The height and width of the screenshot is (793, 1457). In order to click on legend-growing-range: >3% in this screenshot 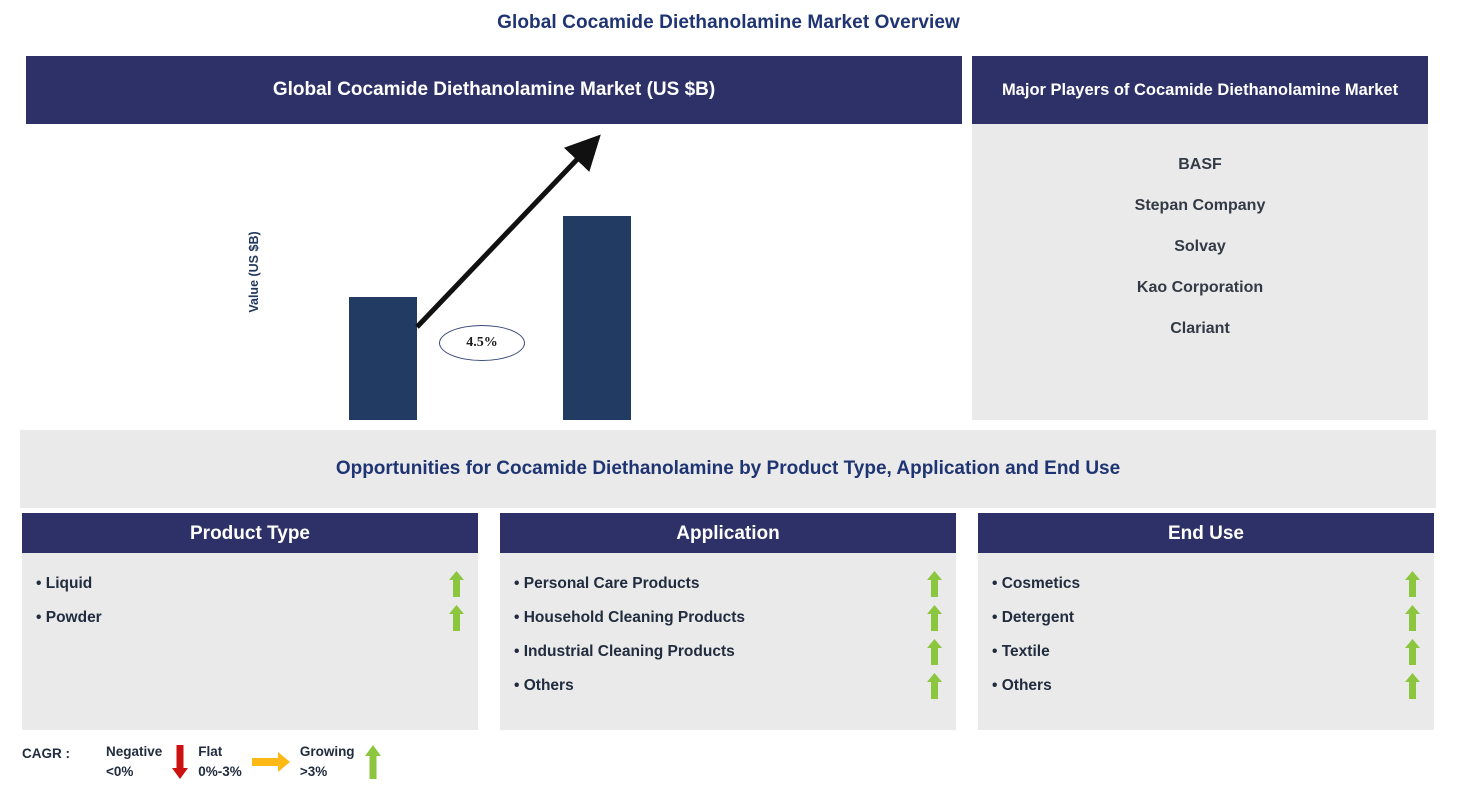, I will do `click(313, 771)`.